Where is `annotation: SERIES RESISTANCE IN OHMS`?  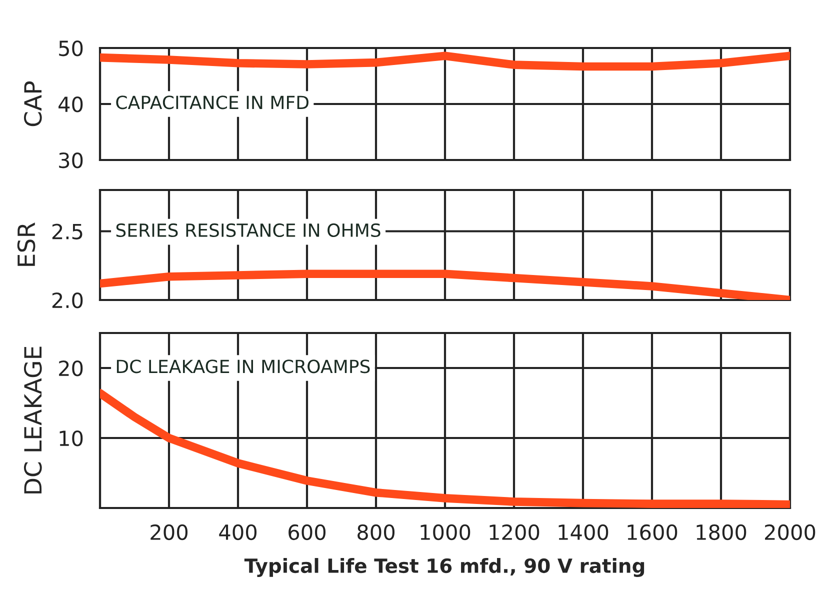
annotation: SERIES RESISTANCE IN OHMS is located at coordinates (248, 230).